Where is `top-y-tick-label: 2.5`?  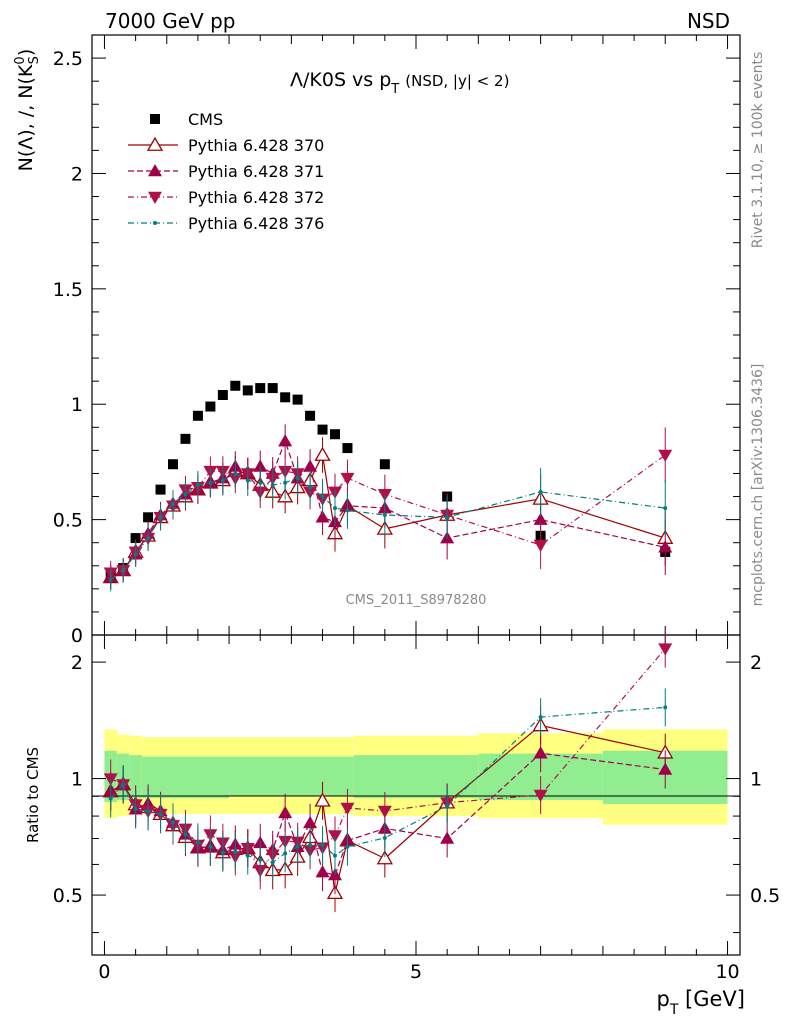 top-y-tick-label: 2.5 is located at coordinates (68, 59).